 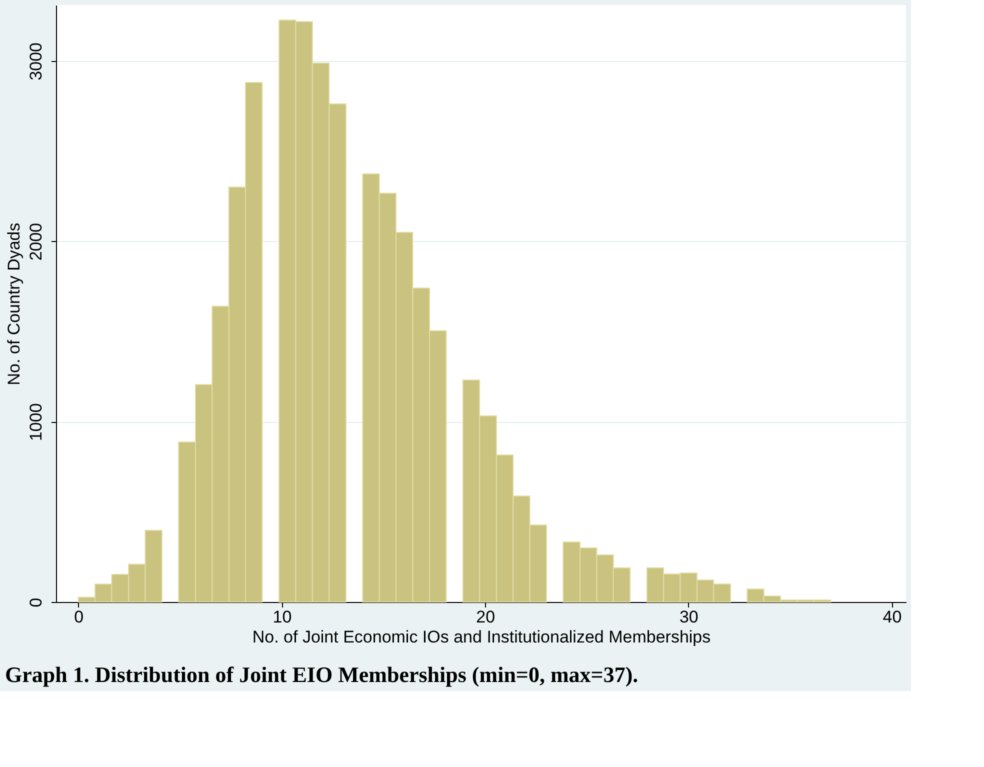 What do you see at coordinates (36, 422) in the screenshot?
I see `y-tick-label: 1000` at bounding box center [36, 422].